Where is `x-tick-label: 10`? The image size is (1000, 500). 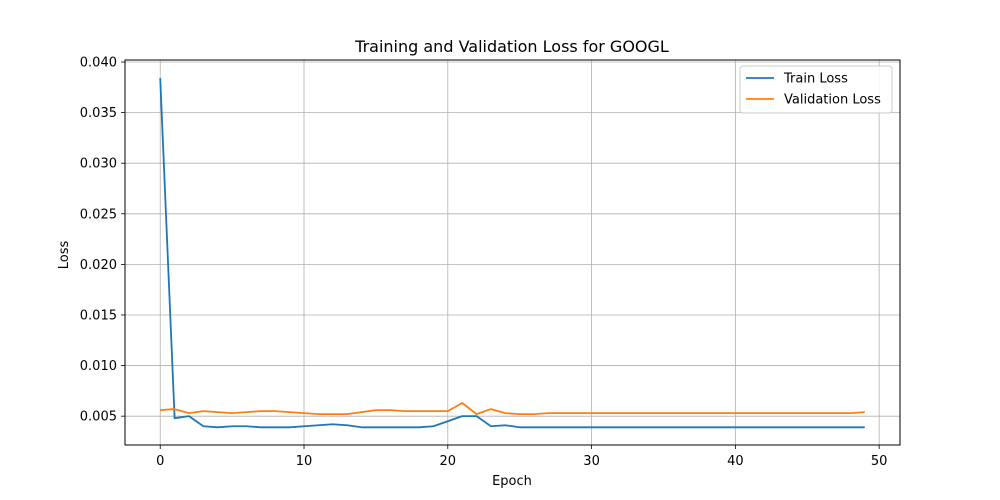
x-tick-label: 10 is located at coordinates (304, 461).